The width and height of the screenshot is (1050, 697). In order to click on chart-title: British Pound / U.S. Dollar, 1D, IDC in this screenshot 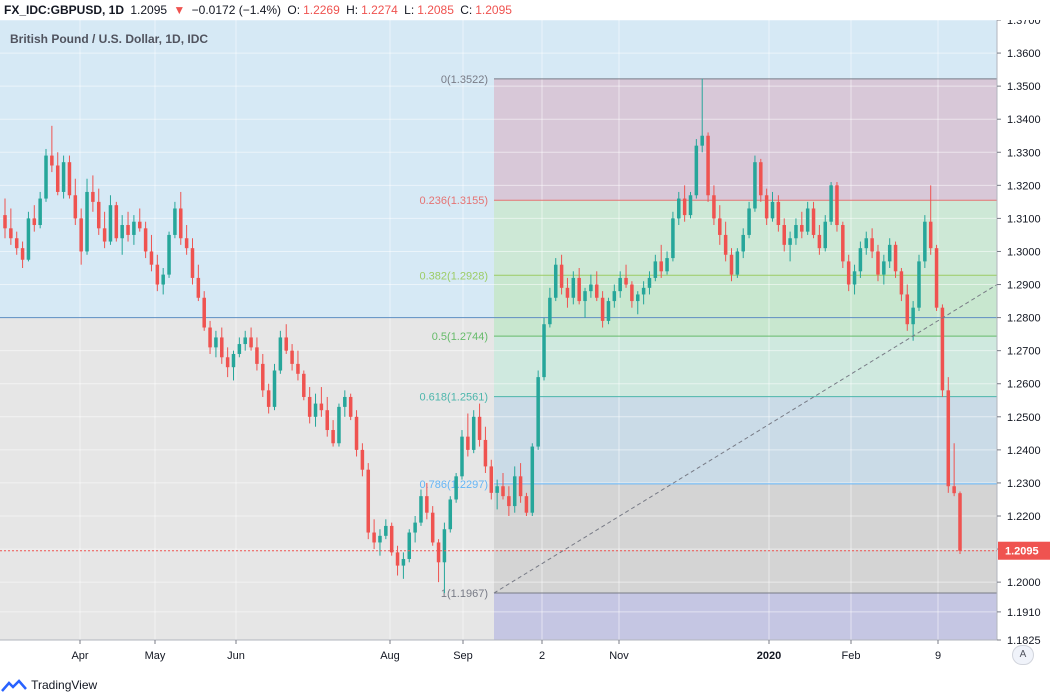, I will do `click(109, 39)`.